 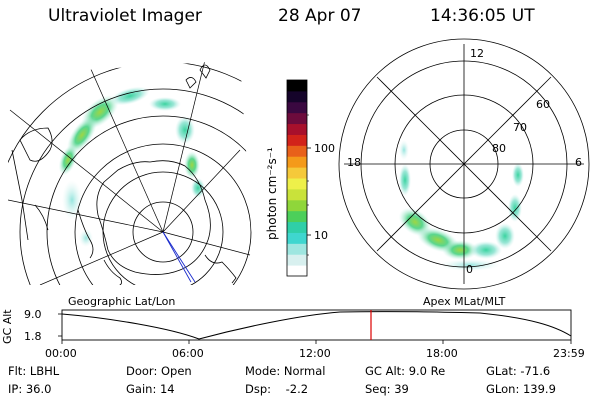 What do you see at coordinates (125, 16) in the screenshot?
I see `instrument-title: Ultraviolet Imager` at bounding box center [125, 16].